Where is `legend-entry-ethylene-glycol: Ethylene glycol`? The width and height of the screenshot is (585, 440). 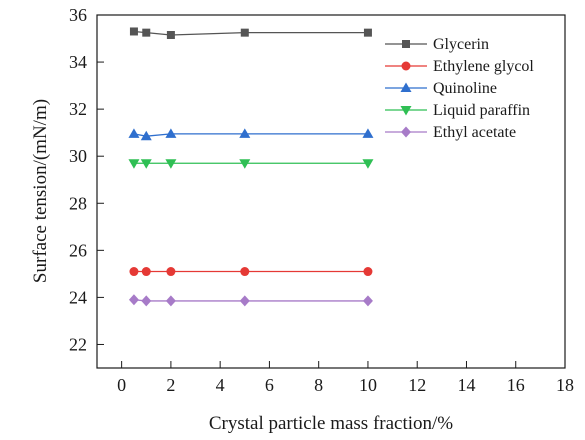 legend-entry-ethylene-glycol: Ethylene glycol is located at coordinates (459, 66).